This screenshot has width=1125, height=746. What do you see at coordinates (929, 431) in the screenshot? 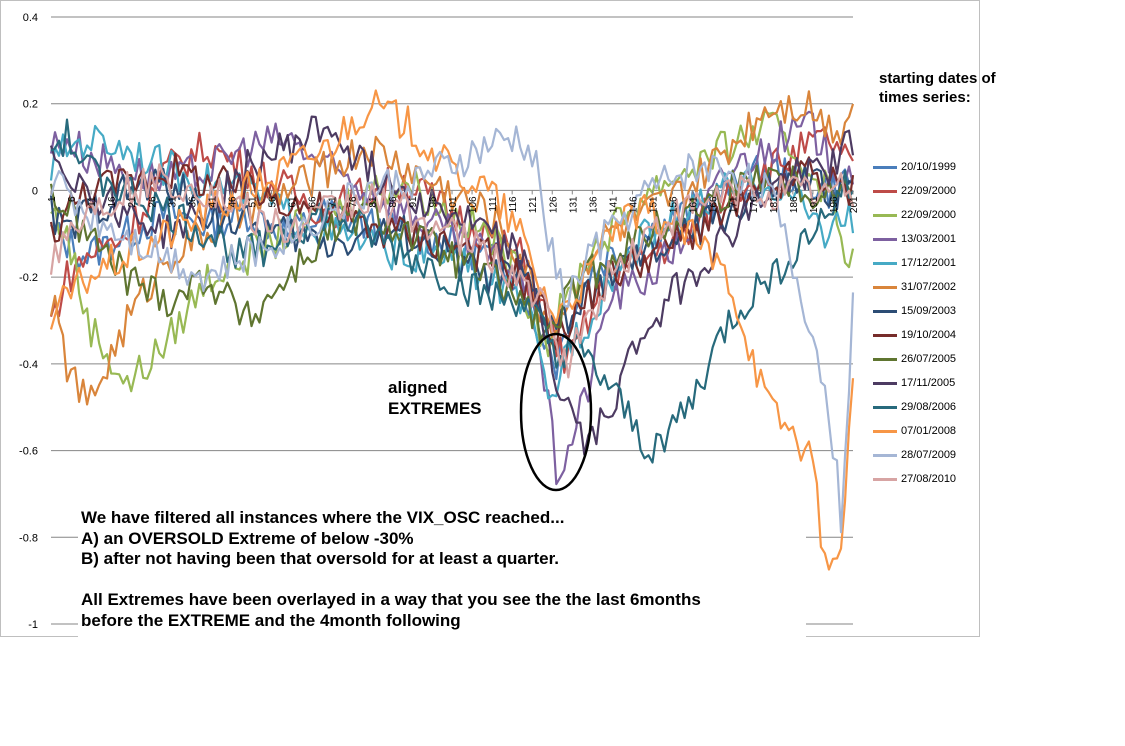
I see `legend-label: 07/01/2008` at bounding box center [929, 431].